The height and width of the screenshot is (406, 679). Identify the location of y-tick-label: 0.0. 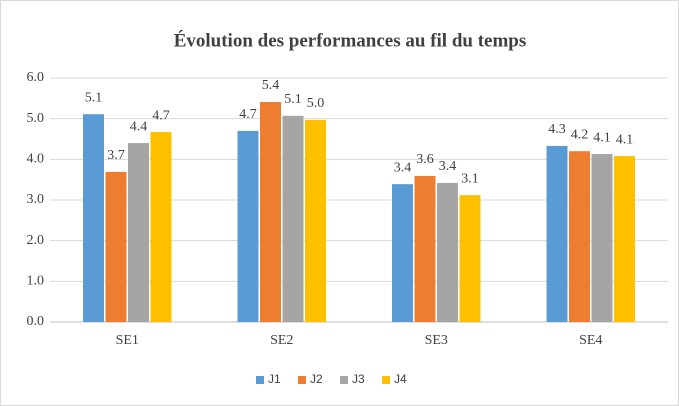
(36, 321).